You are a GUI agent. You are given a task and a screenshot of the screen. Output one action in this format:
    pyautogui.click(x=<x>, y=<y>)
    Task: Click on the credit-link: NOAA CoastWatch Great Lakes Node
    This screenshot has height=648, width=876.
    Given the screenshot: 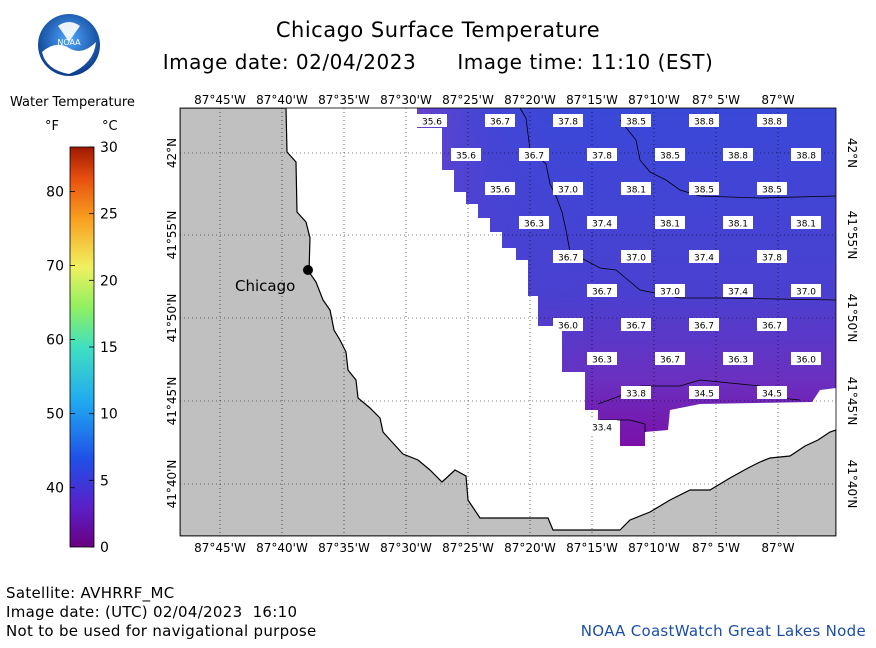 What is the action you would take?
    pyautogui.click(x=723, y=631)
    